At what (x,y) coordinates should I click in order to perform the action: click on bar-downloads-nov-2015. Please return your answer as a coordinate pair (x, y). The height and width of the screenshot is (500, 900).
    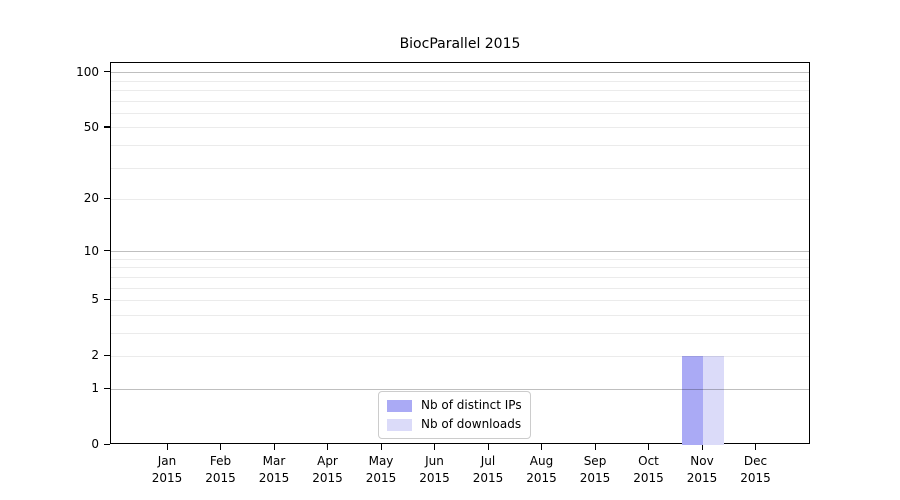
    Looking at the image, I should click on (713, 400).